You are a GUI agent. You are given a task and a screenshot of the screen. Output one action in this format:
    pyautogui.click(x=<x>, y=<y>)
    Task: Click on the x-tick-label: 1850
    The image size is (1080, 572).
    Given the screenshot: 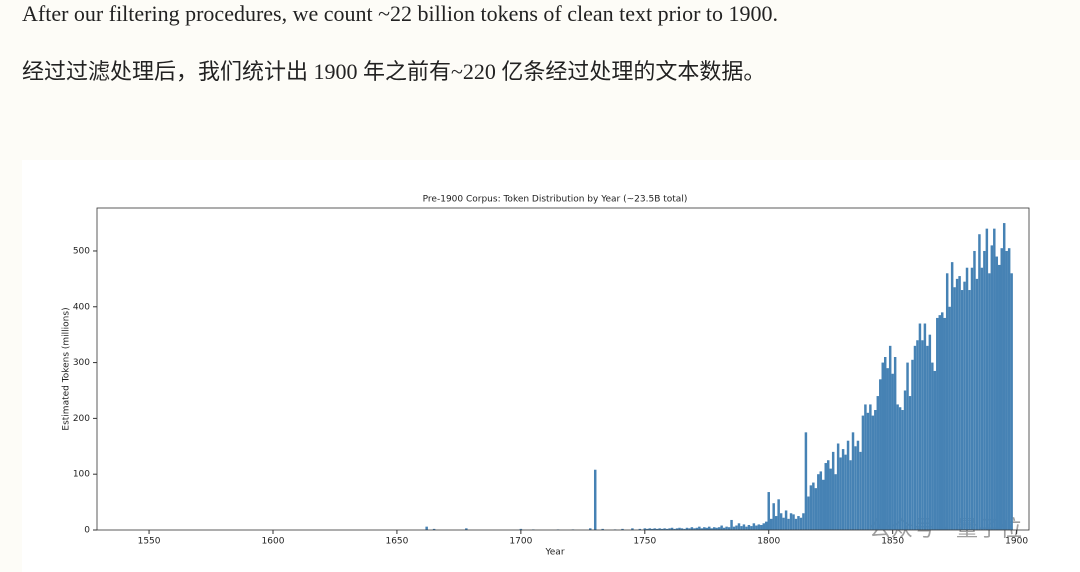 What is the action you would take?
    pyautogui.click(x=892, y=542)
    